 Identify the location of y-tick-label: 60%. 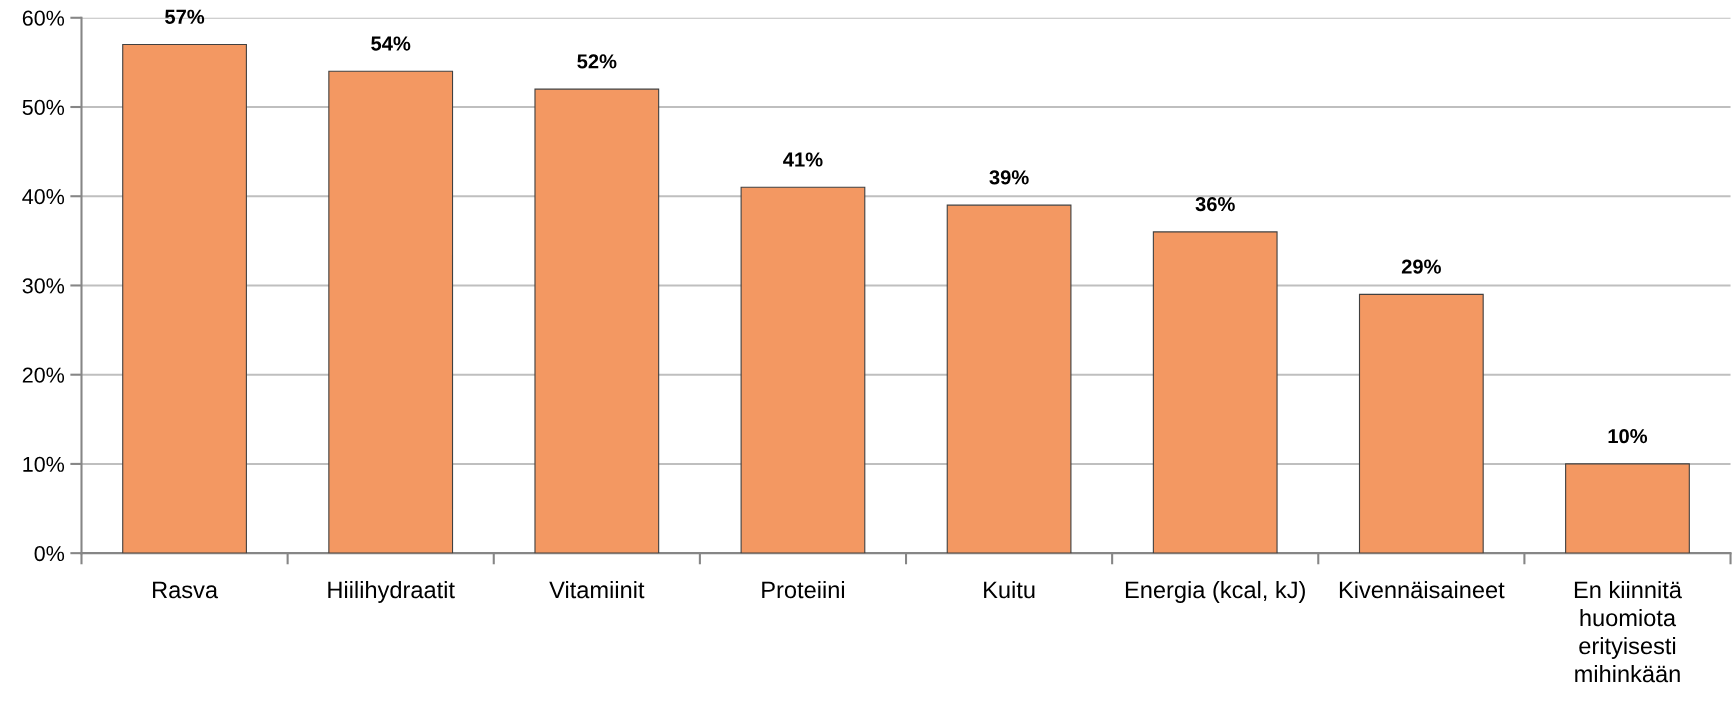
(43, 18).